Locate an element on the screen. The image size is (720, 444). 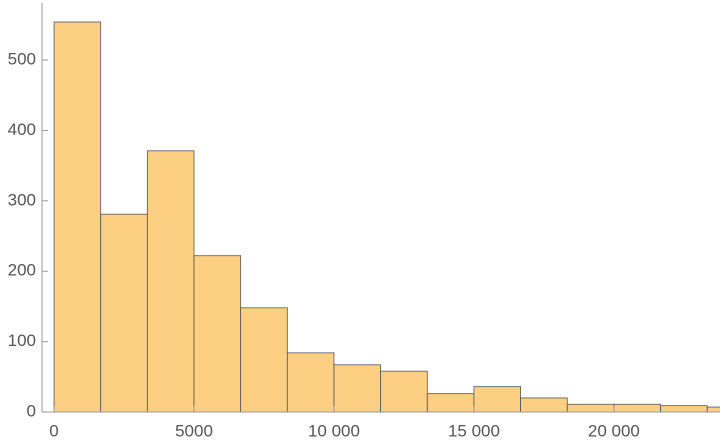
y-tick-label: 0 is located at coordinates (31, 410).